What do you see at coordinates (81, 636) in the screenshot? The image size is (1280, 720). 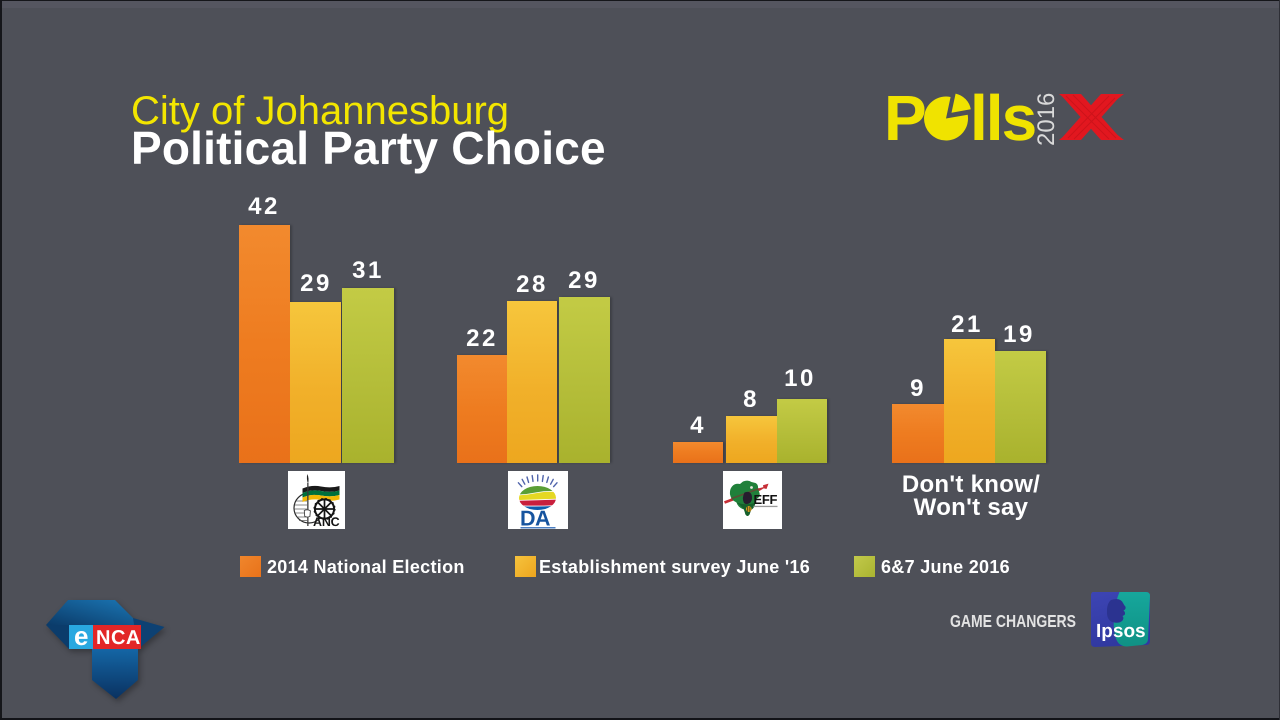 I see `svg-text: e` at bounding box center [81, 636].